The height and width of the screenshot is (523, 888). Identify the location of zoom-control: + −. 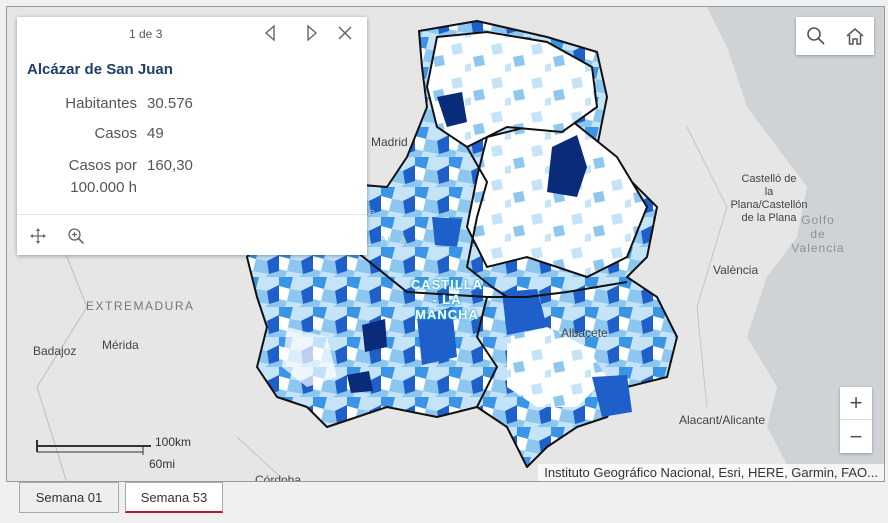
(856, 420).